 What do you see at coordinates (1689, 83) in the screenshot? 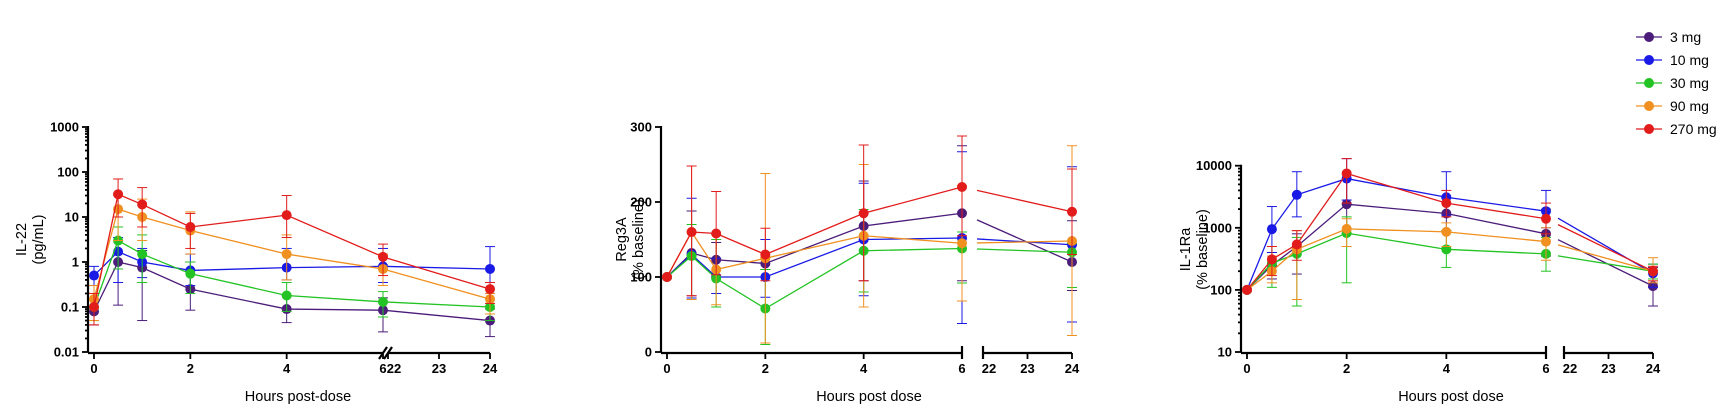
I see `legend-label: 30 mg` at bounding box center [1689, 83].